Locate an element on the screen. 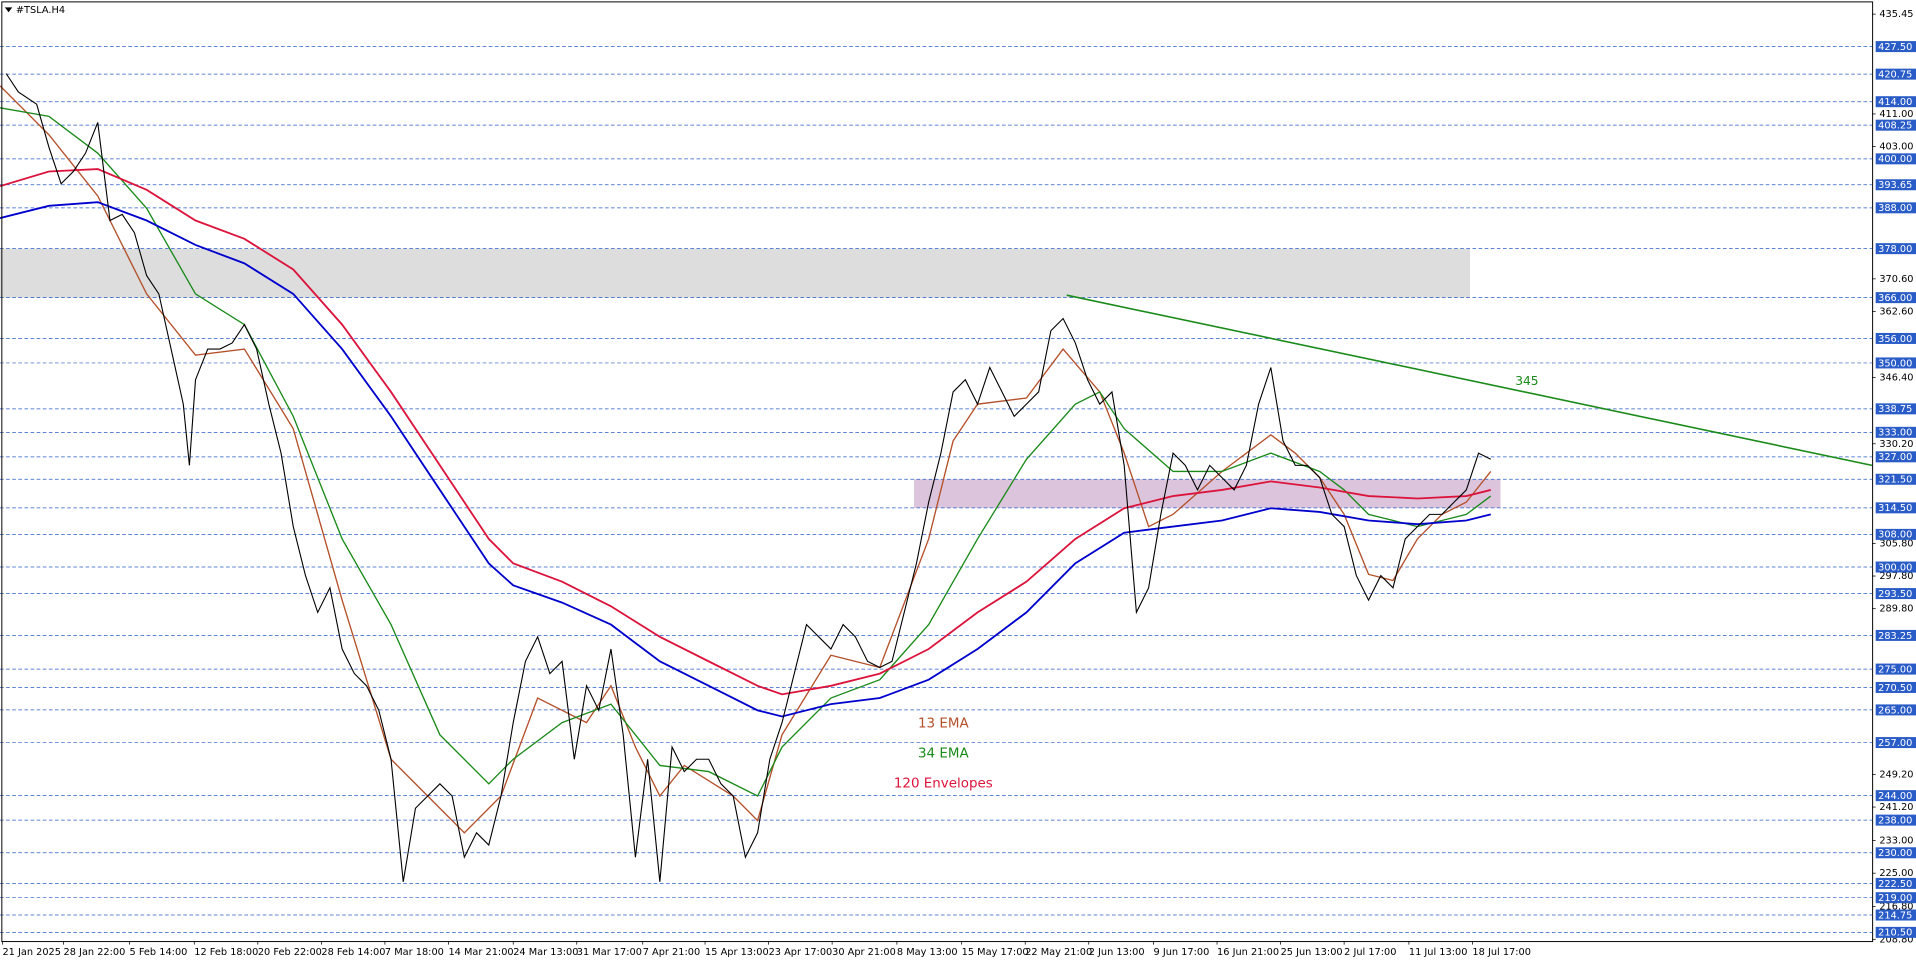  x-tick-label: 15 Apr 13:00 is located at coordinates (737, 952).